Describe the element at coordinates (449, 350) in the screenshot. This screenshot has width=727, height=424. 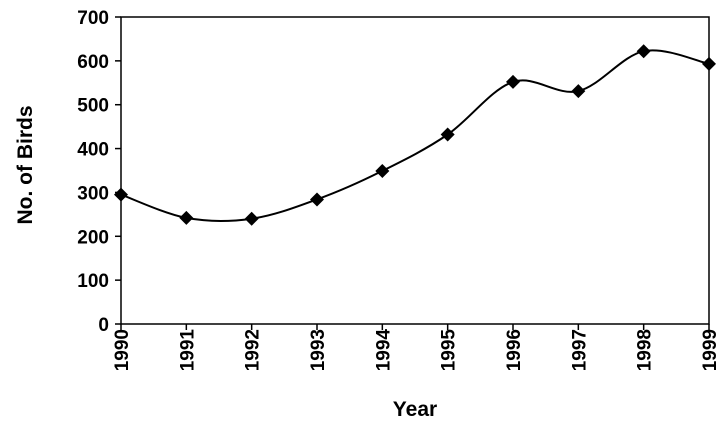
I see `x-tick-label: 1995` at that location.